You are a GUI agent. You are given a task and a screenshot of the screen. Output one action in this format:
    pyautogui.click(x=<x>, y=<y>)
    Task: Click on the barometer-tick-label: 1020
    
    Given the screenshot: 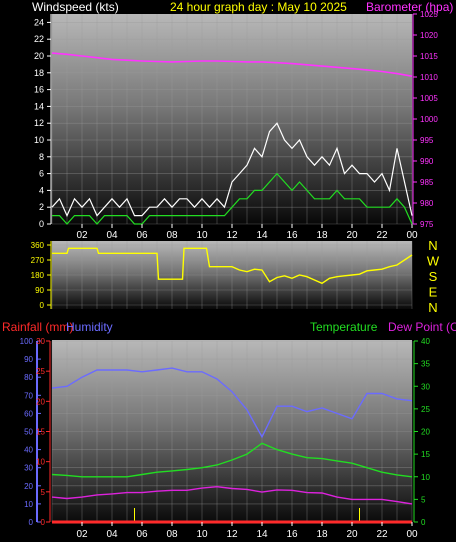 What is the action you would take?
    pyautogui.click(x=429, y=35)
    